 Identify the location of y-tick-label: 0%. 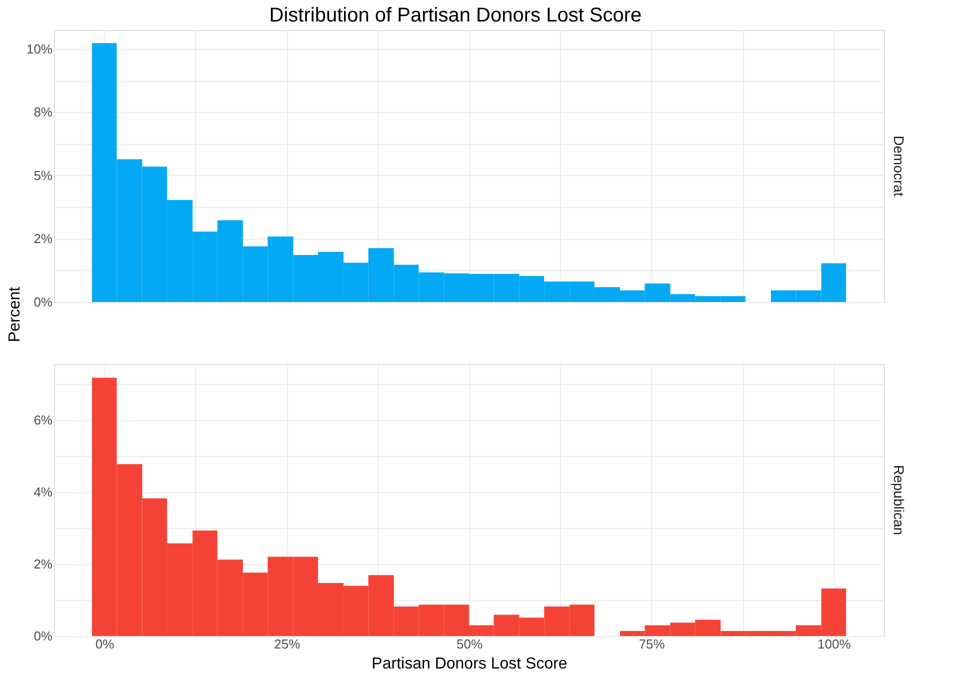
(43, 302).